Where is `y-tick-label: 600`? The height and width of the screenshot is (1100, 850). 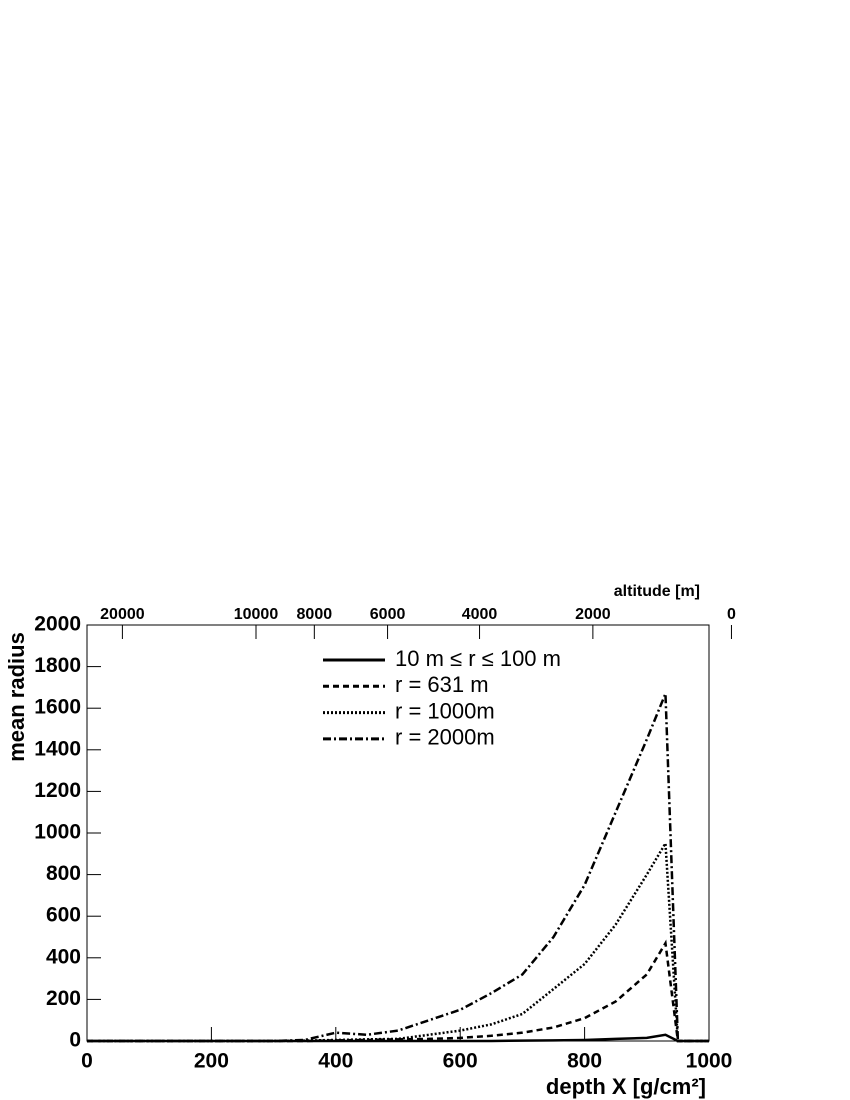
y-tick-label: 600 is located at coordinates (63, 915).